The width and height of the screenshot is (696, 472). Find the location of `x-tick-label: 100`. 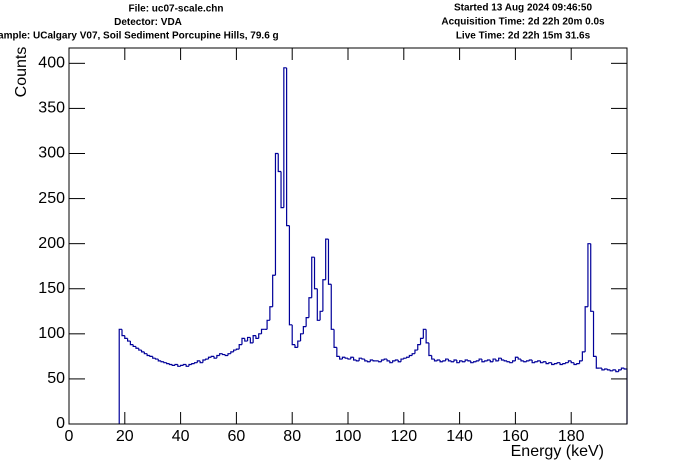

x-tick-label: 100 is located at coordinates (348, 436).